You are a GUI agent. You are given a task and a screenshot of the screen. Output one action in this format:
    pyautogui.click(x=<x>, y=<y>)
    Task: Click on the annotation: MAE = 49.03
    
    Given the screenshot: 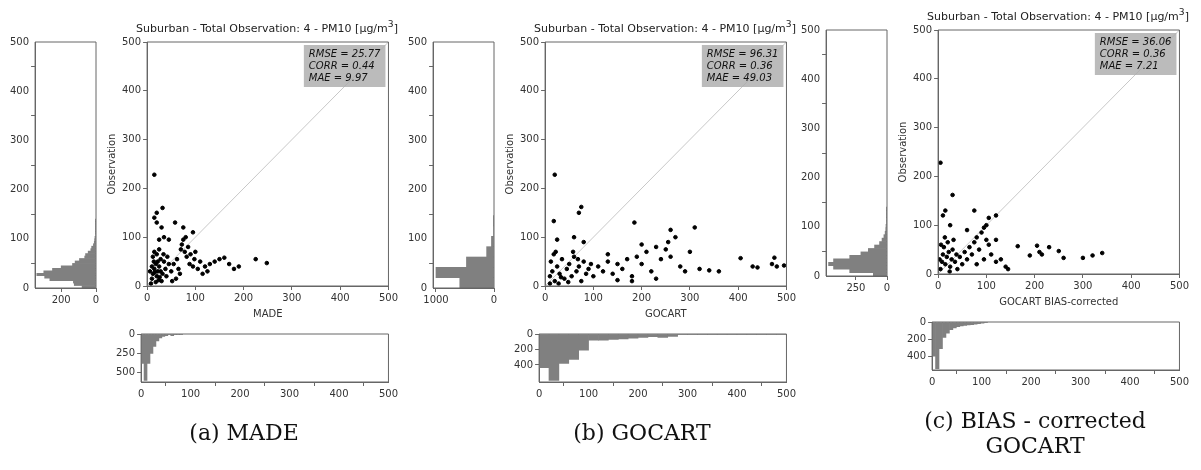 What is the action you would take?
    pyautogui.click(x=739, y=77)
    